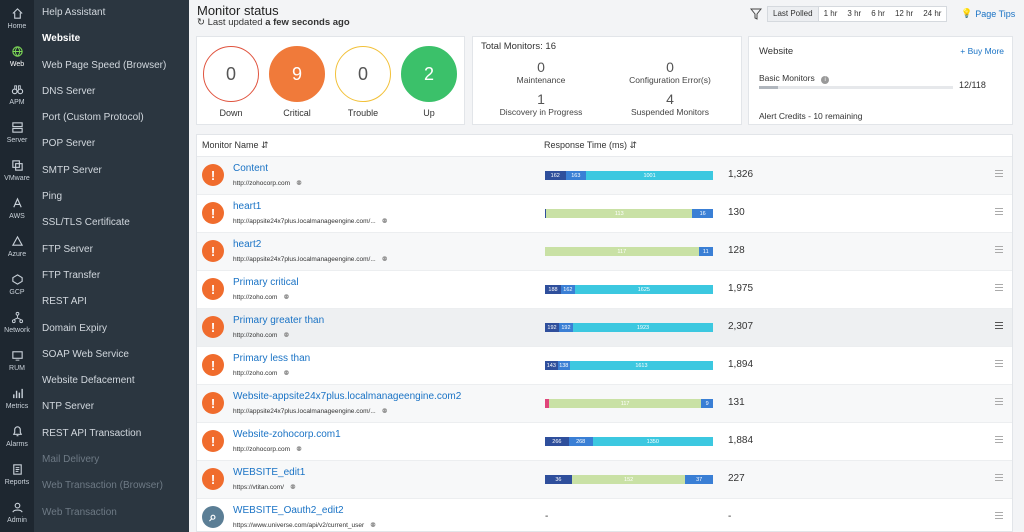 The height and width of the screenshot is (532, 1024). I want to click on filter-icon, so click(756, 14).